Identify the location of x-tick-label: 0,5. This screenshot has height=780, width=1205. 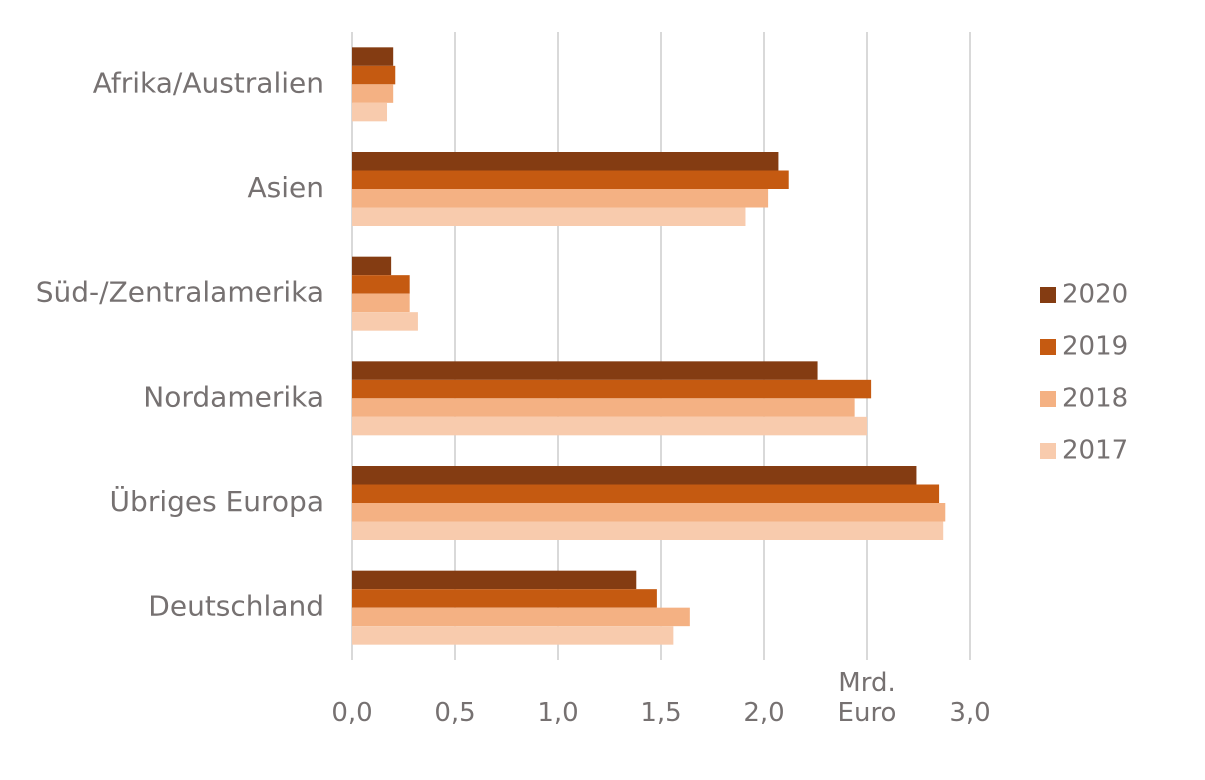
(455, 713).